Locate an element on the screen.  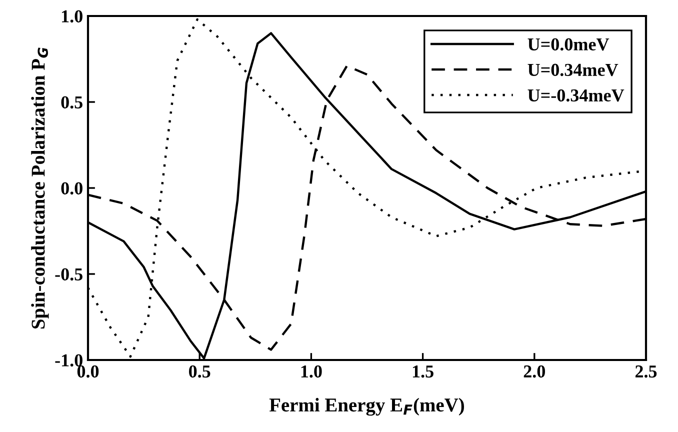
legend-label: U=0.0meV is located at coordinates (569, 44).